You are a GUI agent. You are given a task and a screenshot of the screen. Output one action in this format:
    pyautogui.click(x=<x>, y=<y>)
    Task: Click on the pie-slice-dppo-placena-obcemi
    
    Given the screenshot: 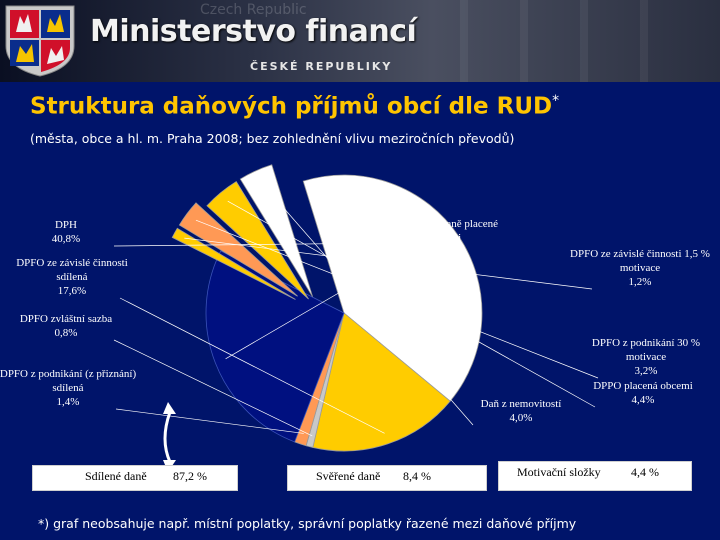 What is the action you would take?
    pyautogui.click(x=257, y=240)
    